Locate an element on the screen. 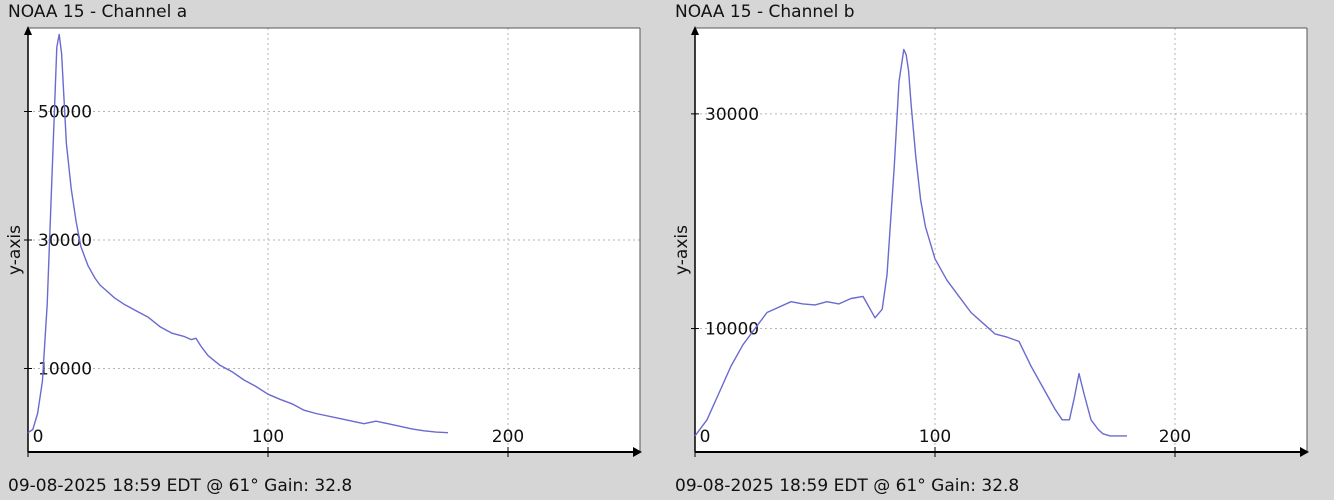 Image resolution: width=1334 pixels, height=500 pixels. chart-title: NOAA 15 - Channel b is located at coordinates (765, 12).